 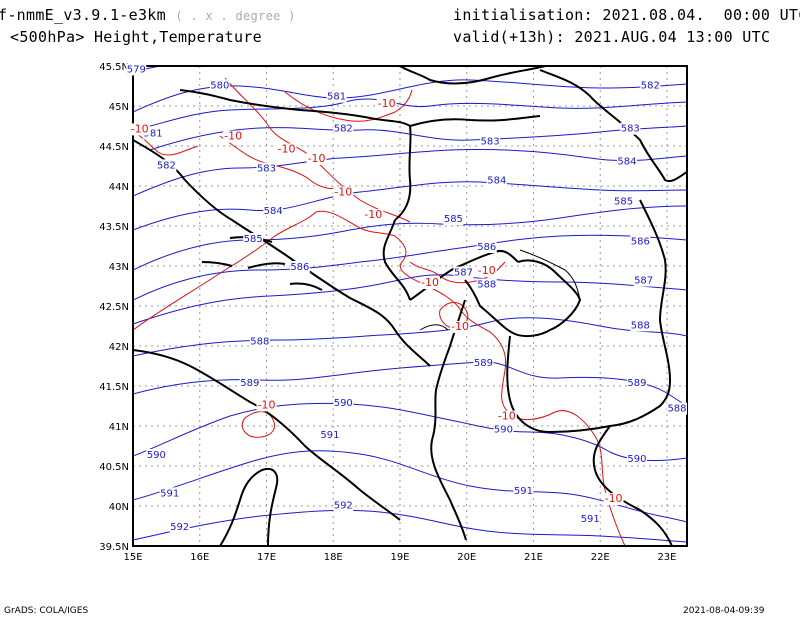 What do you see at coordinates (523, 298) in the screenshot?
I see `kosovo-border` at bounding box center [523, 298].